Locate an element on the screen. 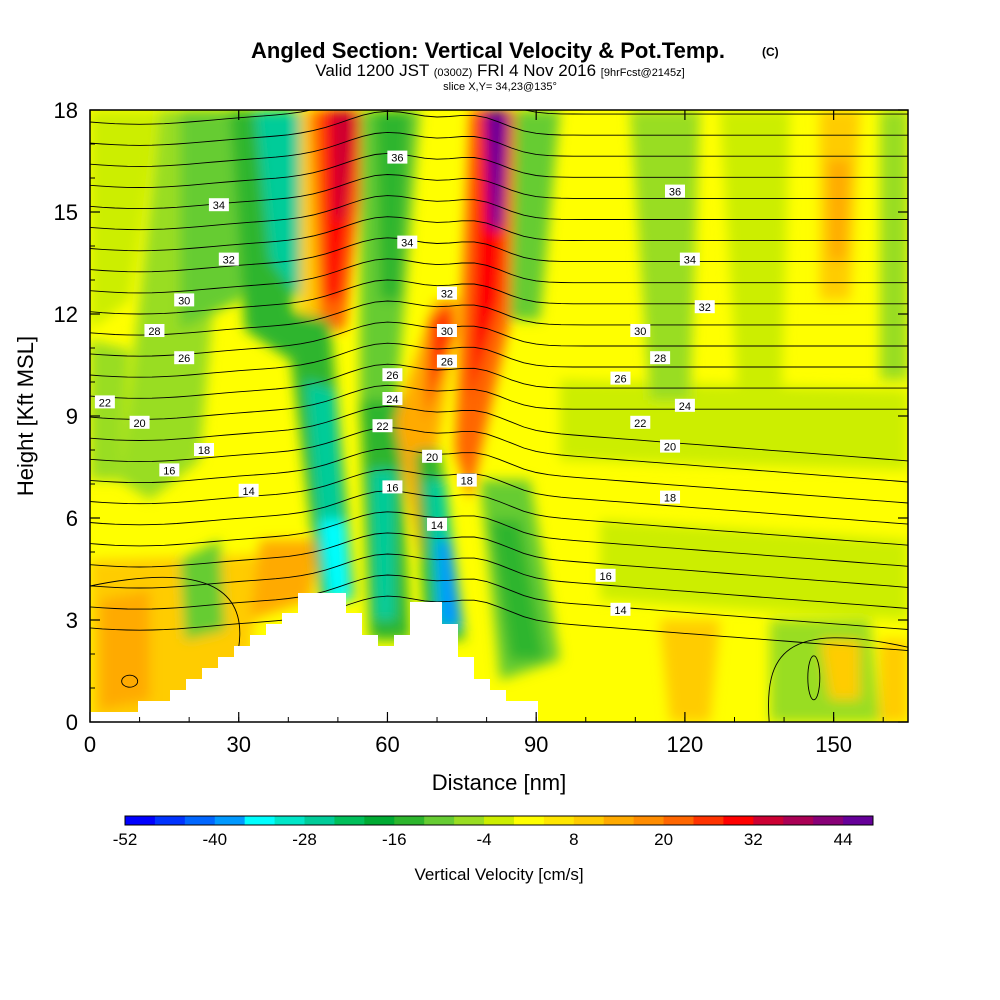 This screenshot has height=1000, width=1000. colorbar-tick-label: 20 is located at coordinates (663, 839).